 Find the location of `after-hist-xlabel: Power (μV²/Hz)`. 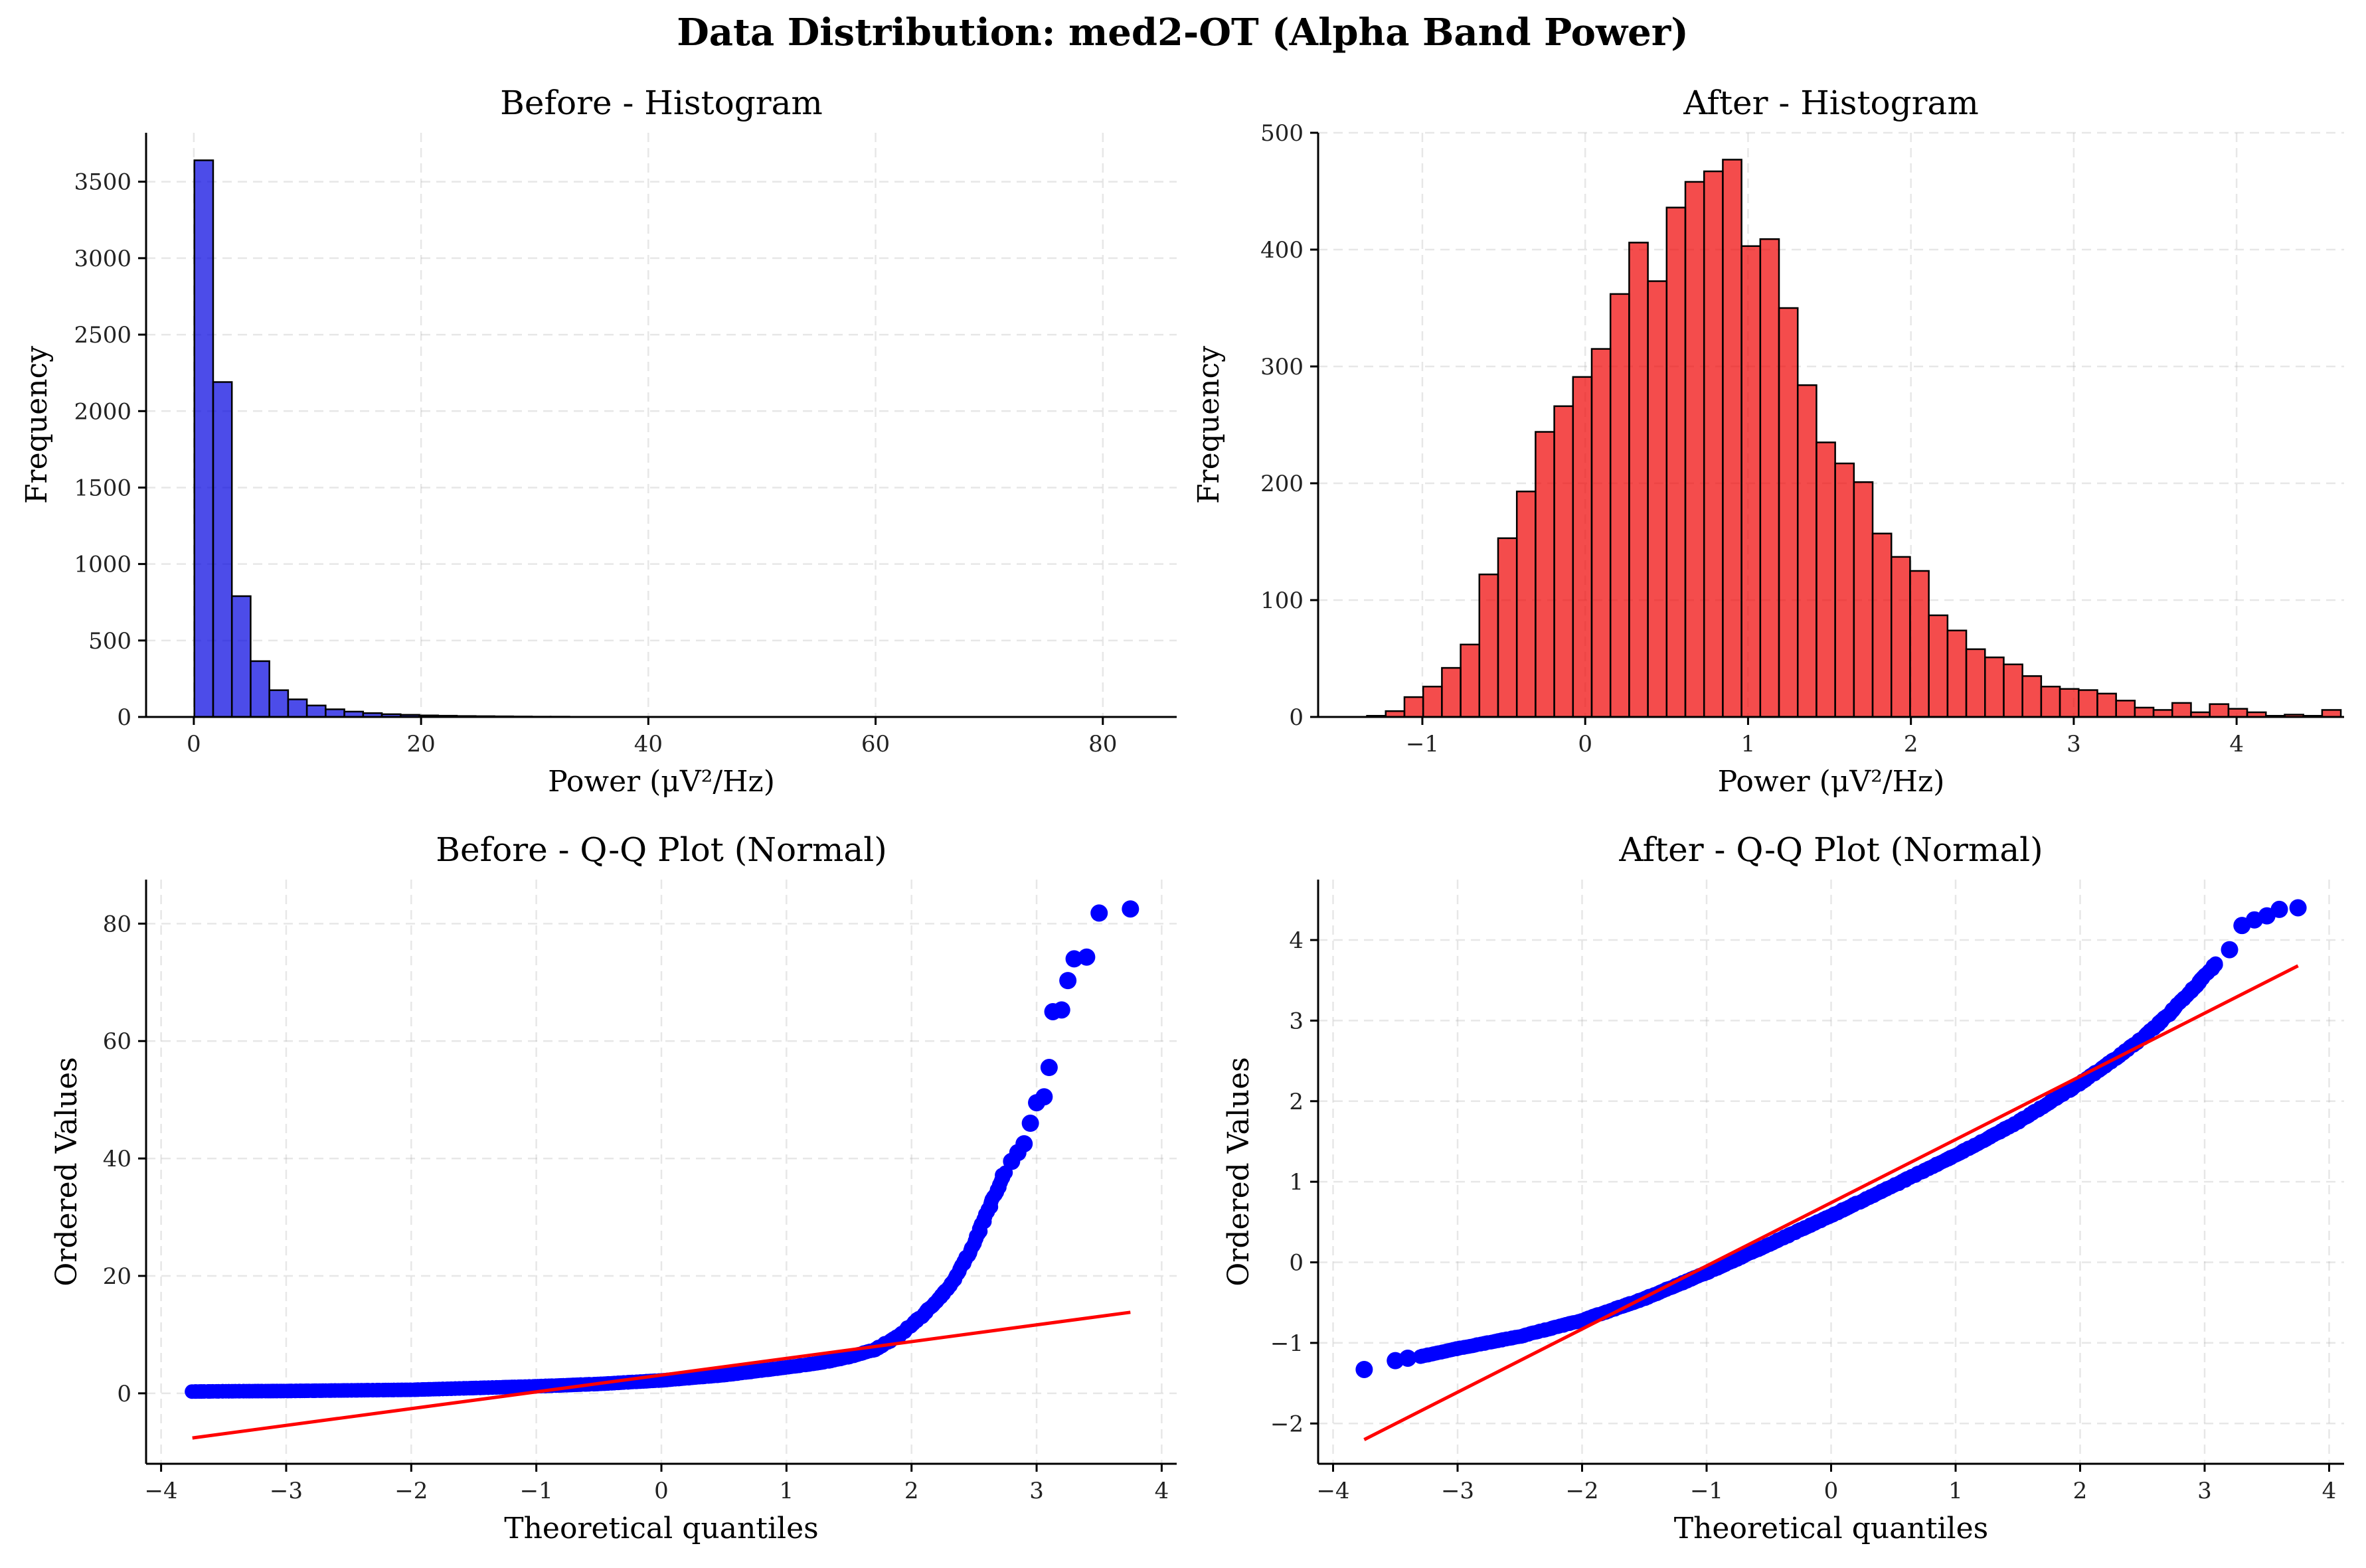

after-hist-xlabel: Power (μV²/Hz) is located at coordinates (1832, 782).